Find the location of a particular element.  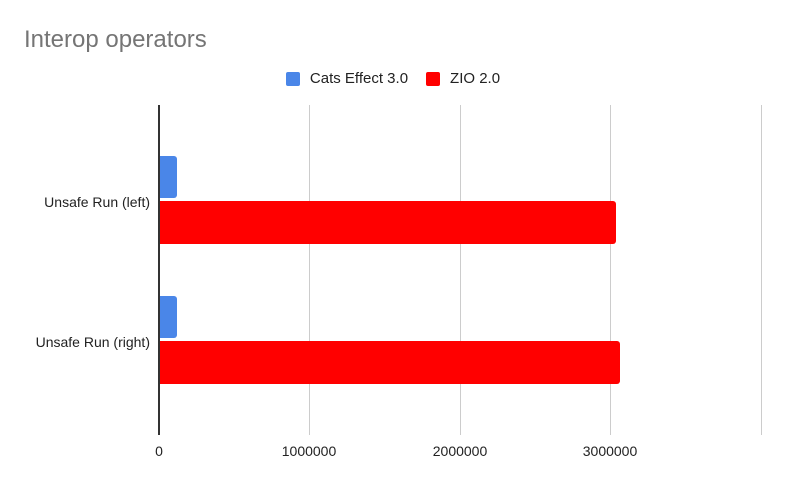

legend-label-zio: ZIO 2.0 is located at coordinates (475, 78).